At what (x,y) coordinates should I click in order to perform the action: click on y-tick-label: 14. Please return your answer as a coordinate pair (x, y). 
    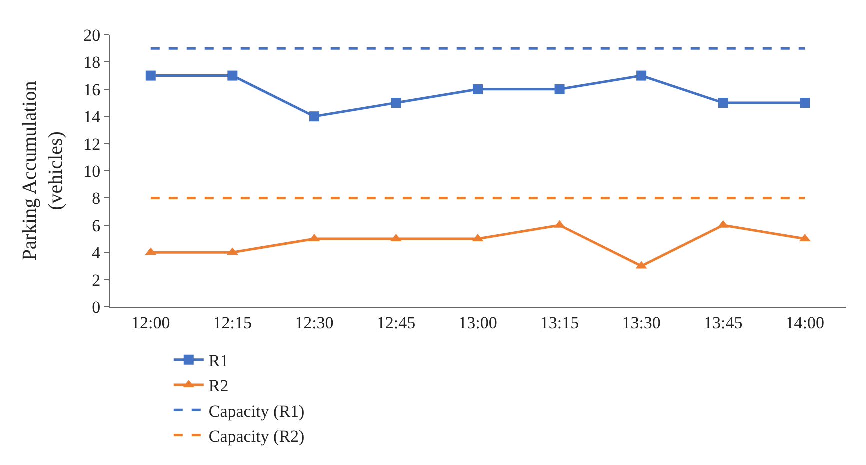
    Looking at the image, I should click on (93, 117).